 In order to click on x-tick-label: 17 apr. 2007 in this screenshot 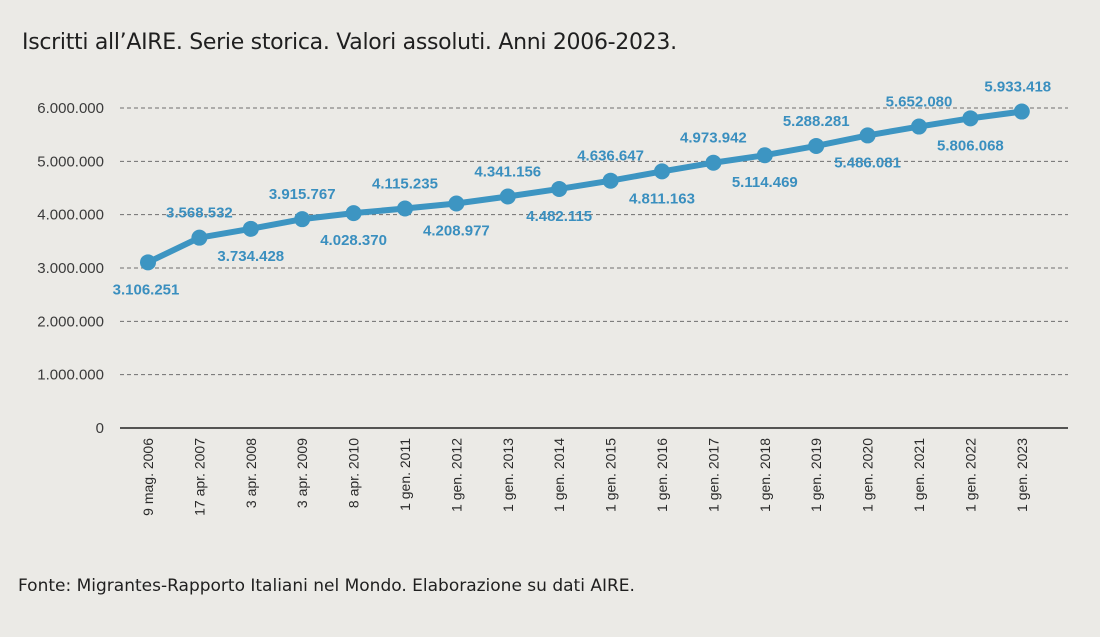, I will do `click(199, 477)`.